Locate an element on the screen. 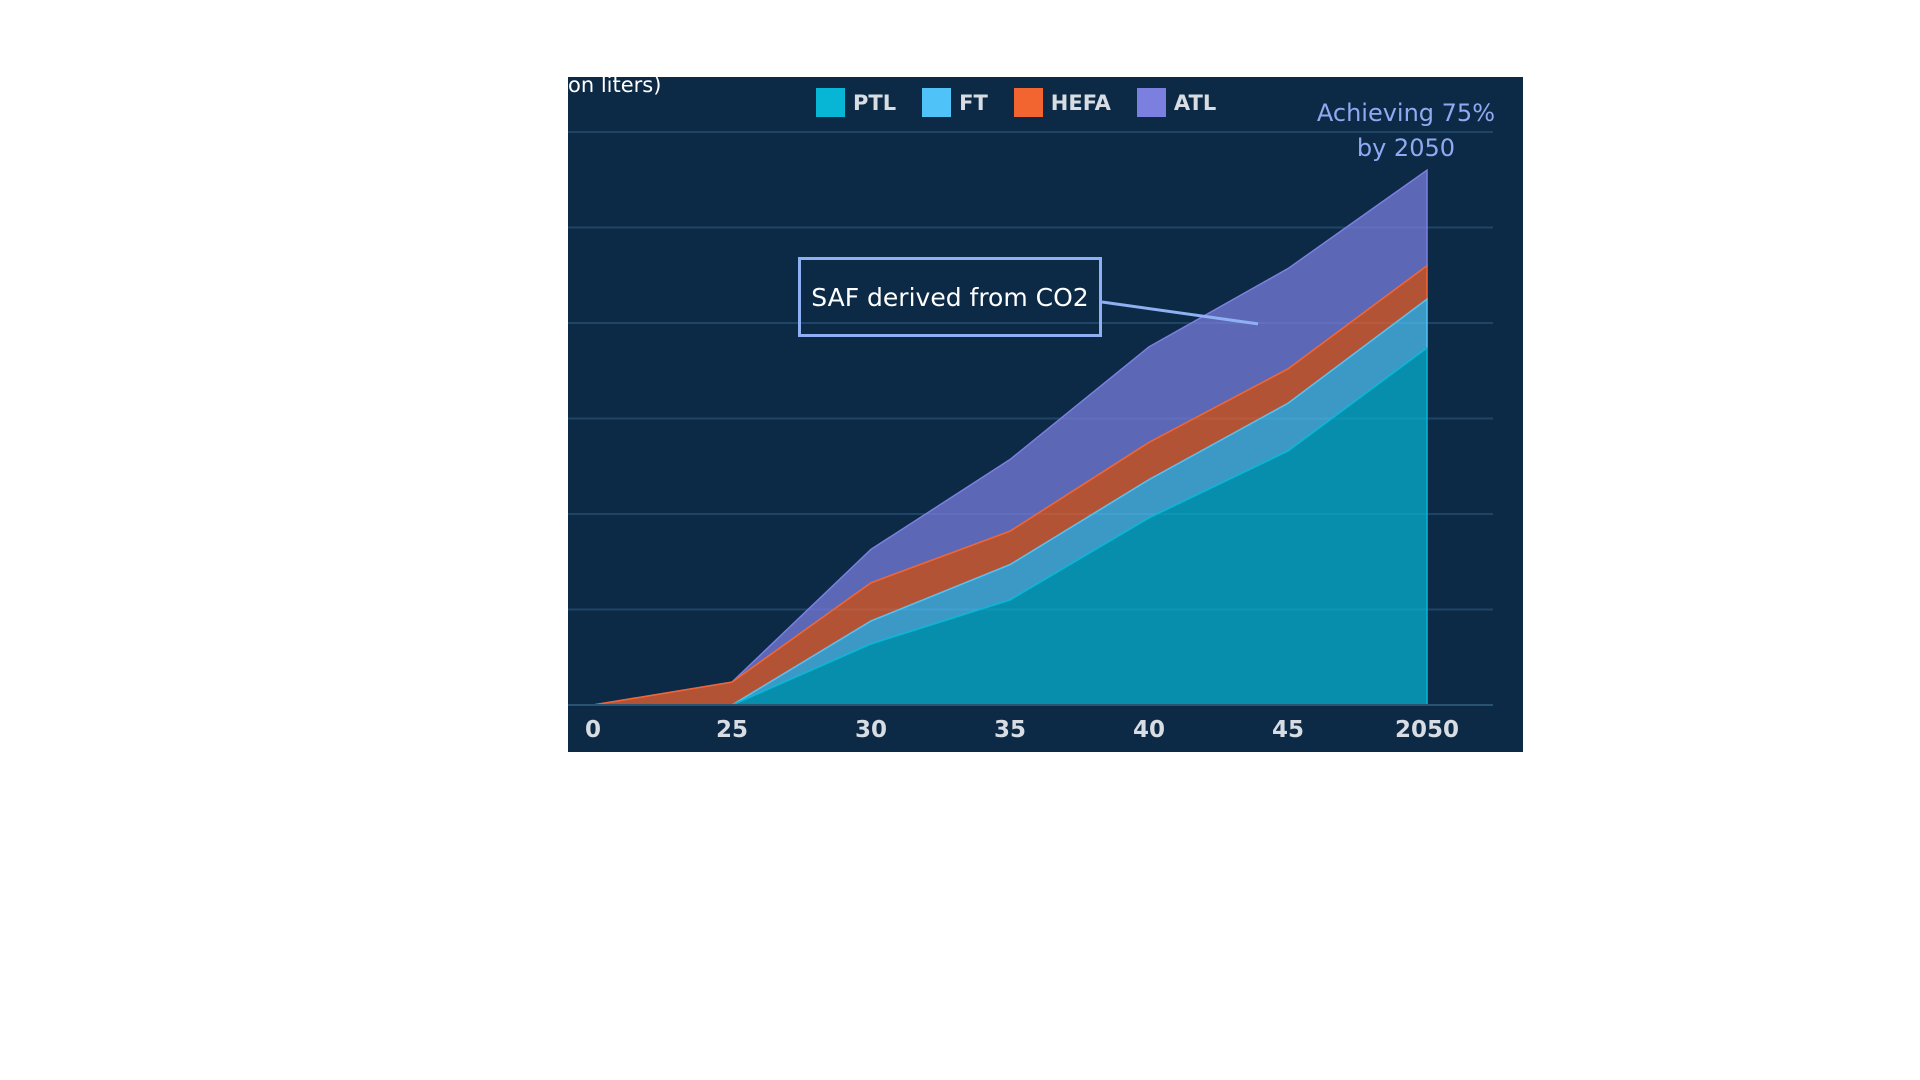 The image size is (1920, 1080). annotation-box: SAF derived from CO2 is located at coordinates (950, 297).